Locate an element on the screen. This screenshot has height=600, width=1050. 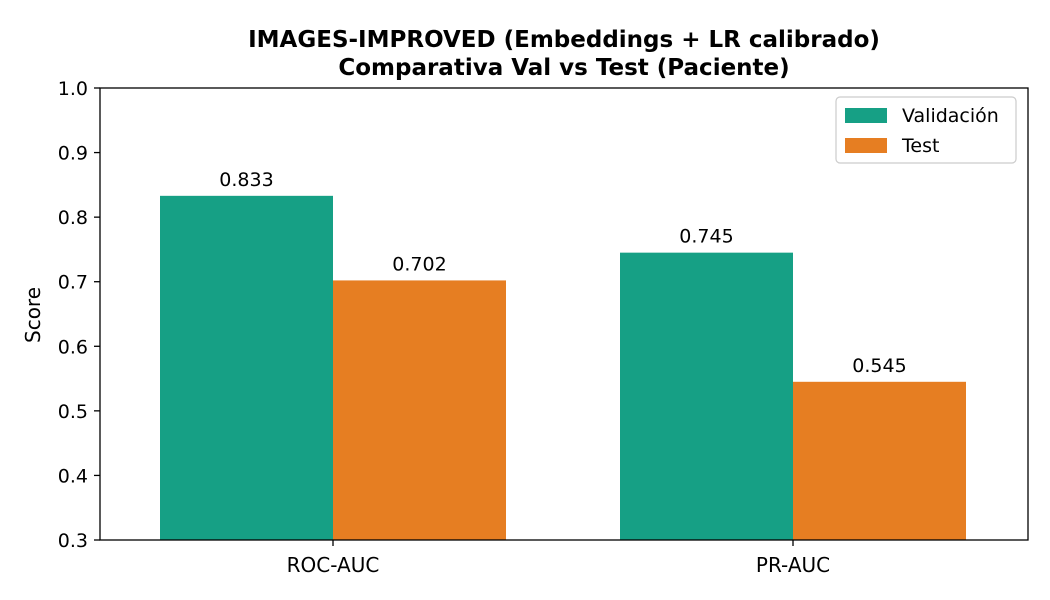
chart-subtitle: Comparativa Val vs Test (Paciente) is located at coordinates (563, 68).